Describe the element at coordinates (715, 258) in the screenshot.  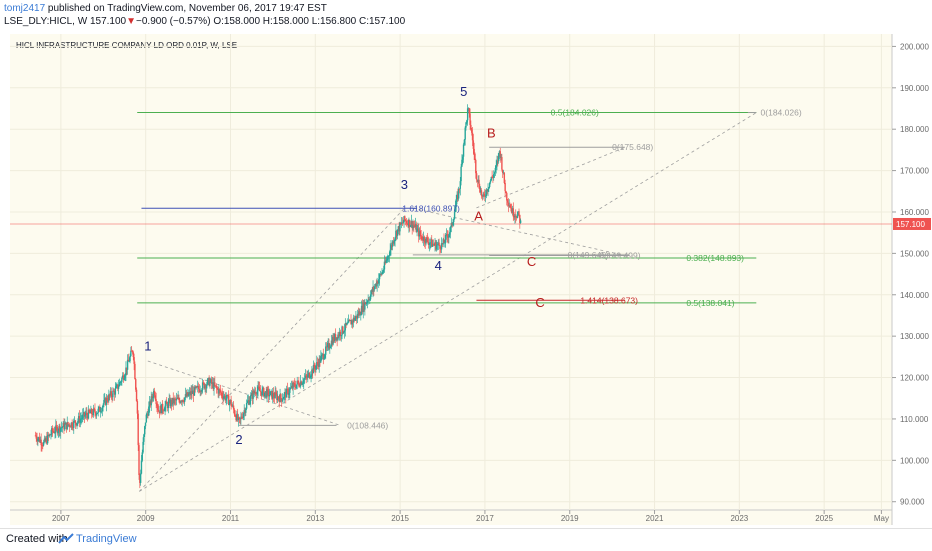
I see `fib-level-label: 0.382(148.893)` at that location.